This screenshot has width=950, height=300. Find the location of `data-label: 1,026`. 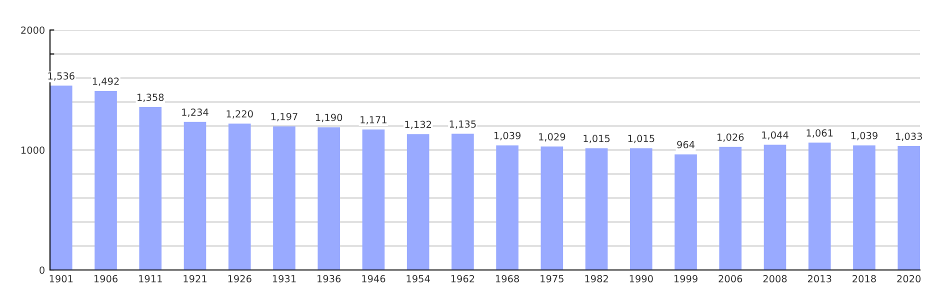

data-label: 1,026 is located at coordinates (731, 137).